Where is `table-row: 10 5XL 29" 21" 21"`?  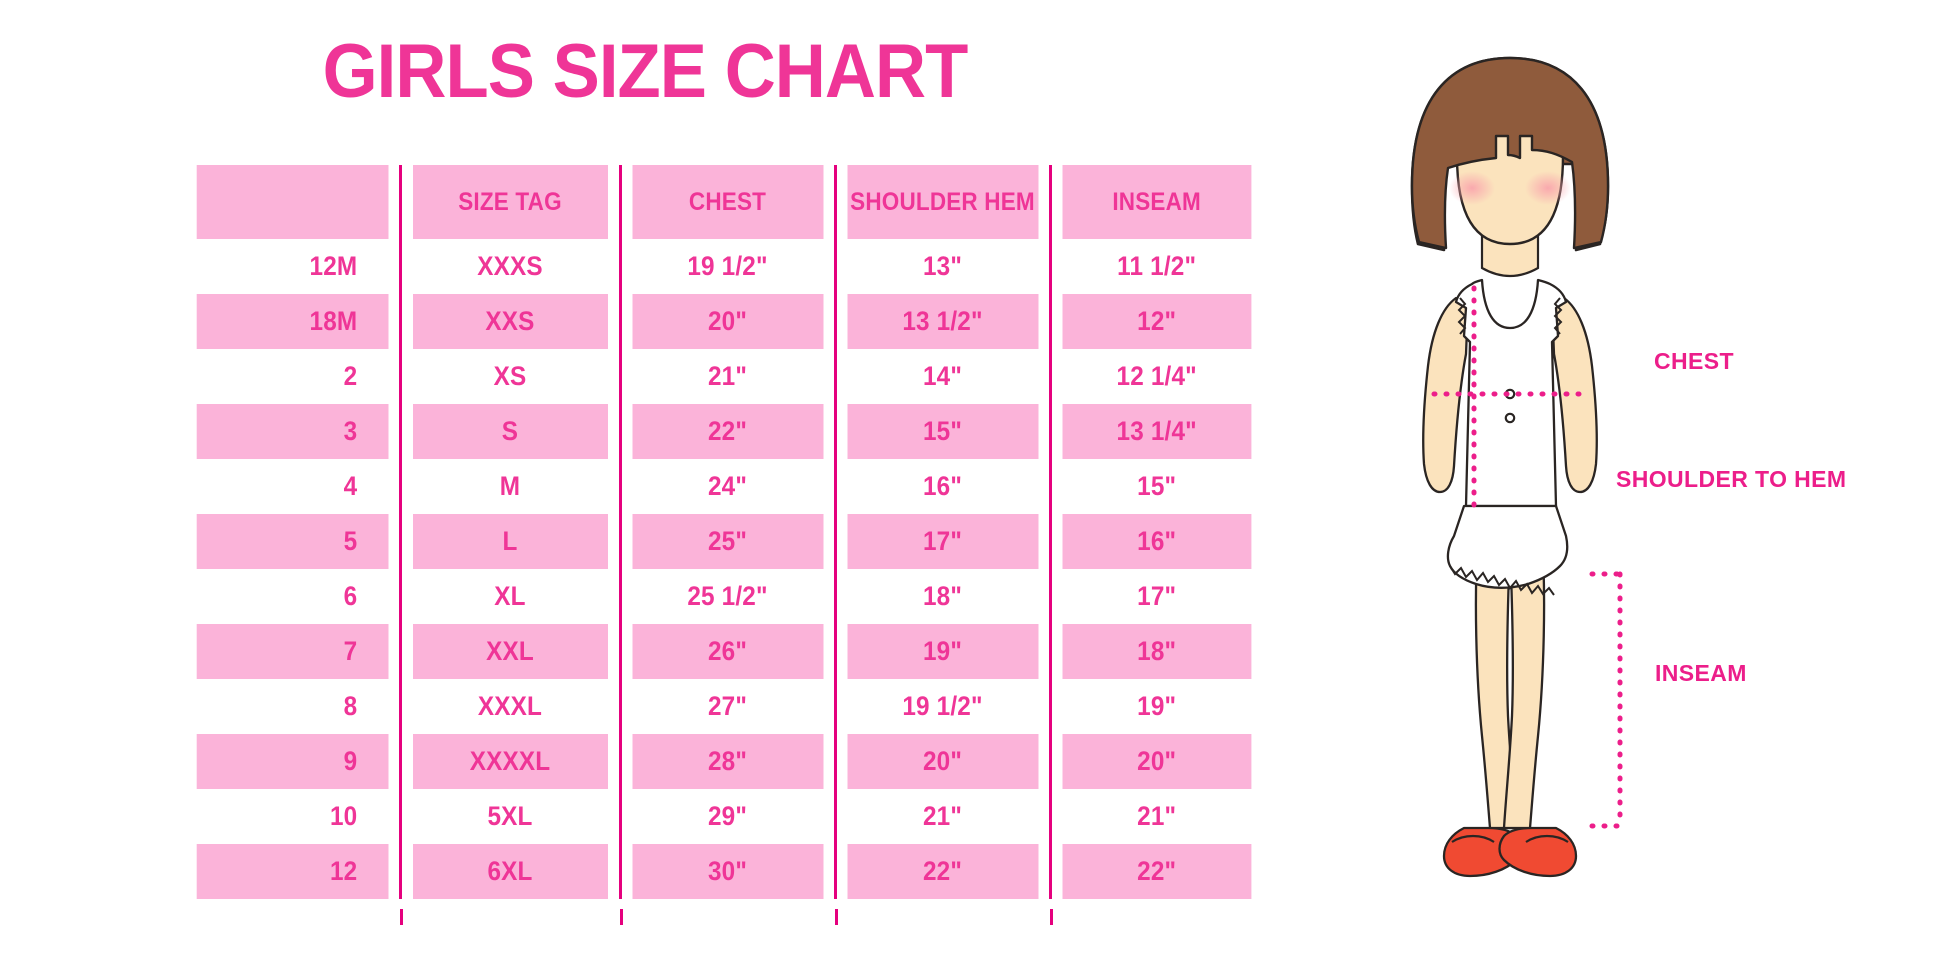
table-row: 10 5XL 29" 21" 21" is located at coordinates (724, 816).